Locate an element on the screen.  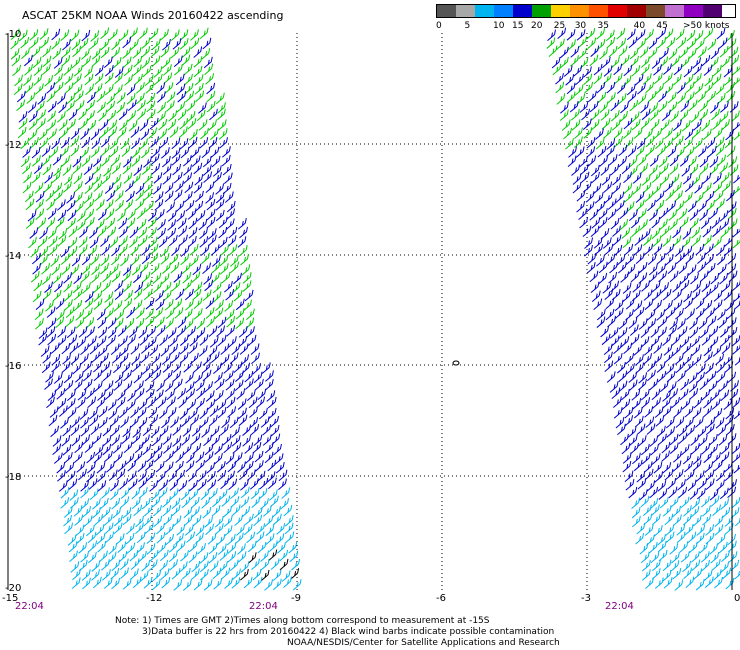
chart-title: ASCAT 25KM NOAA Winds 20160422 ascending is located at coordinates (153, 15).